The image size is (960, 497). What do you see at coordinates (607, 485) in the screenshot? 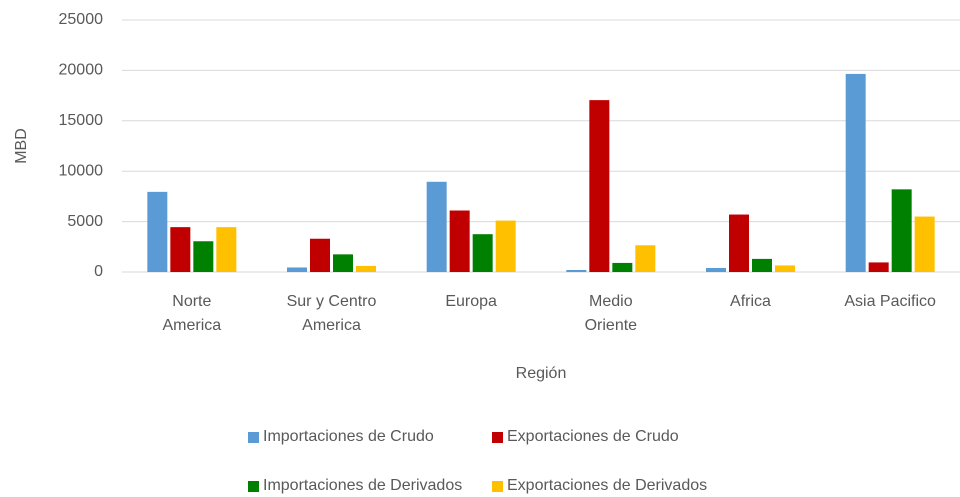
I see `legend-label: Exportaciones de Derivados` at bounding box center [607, 485].